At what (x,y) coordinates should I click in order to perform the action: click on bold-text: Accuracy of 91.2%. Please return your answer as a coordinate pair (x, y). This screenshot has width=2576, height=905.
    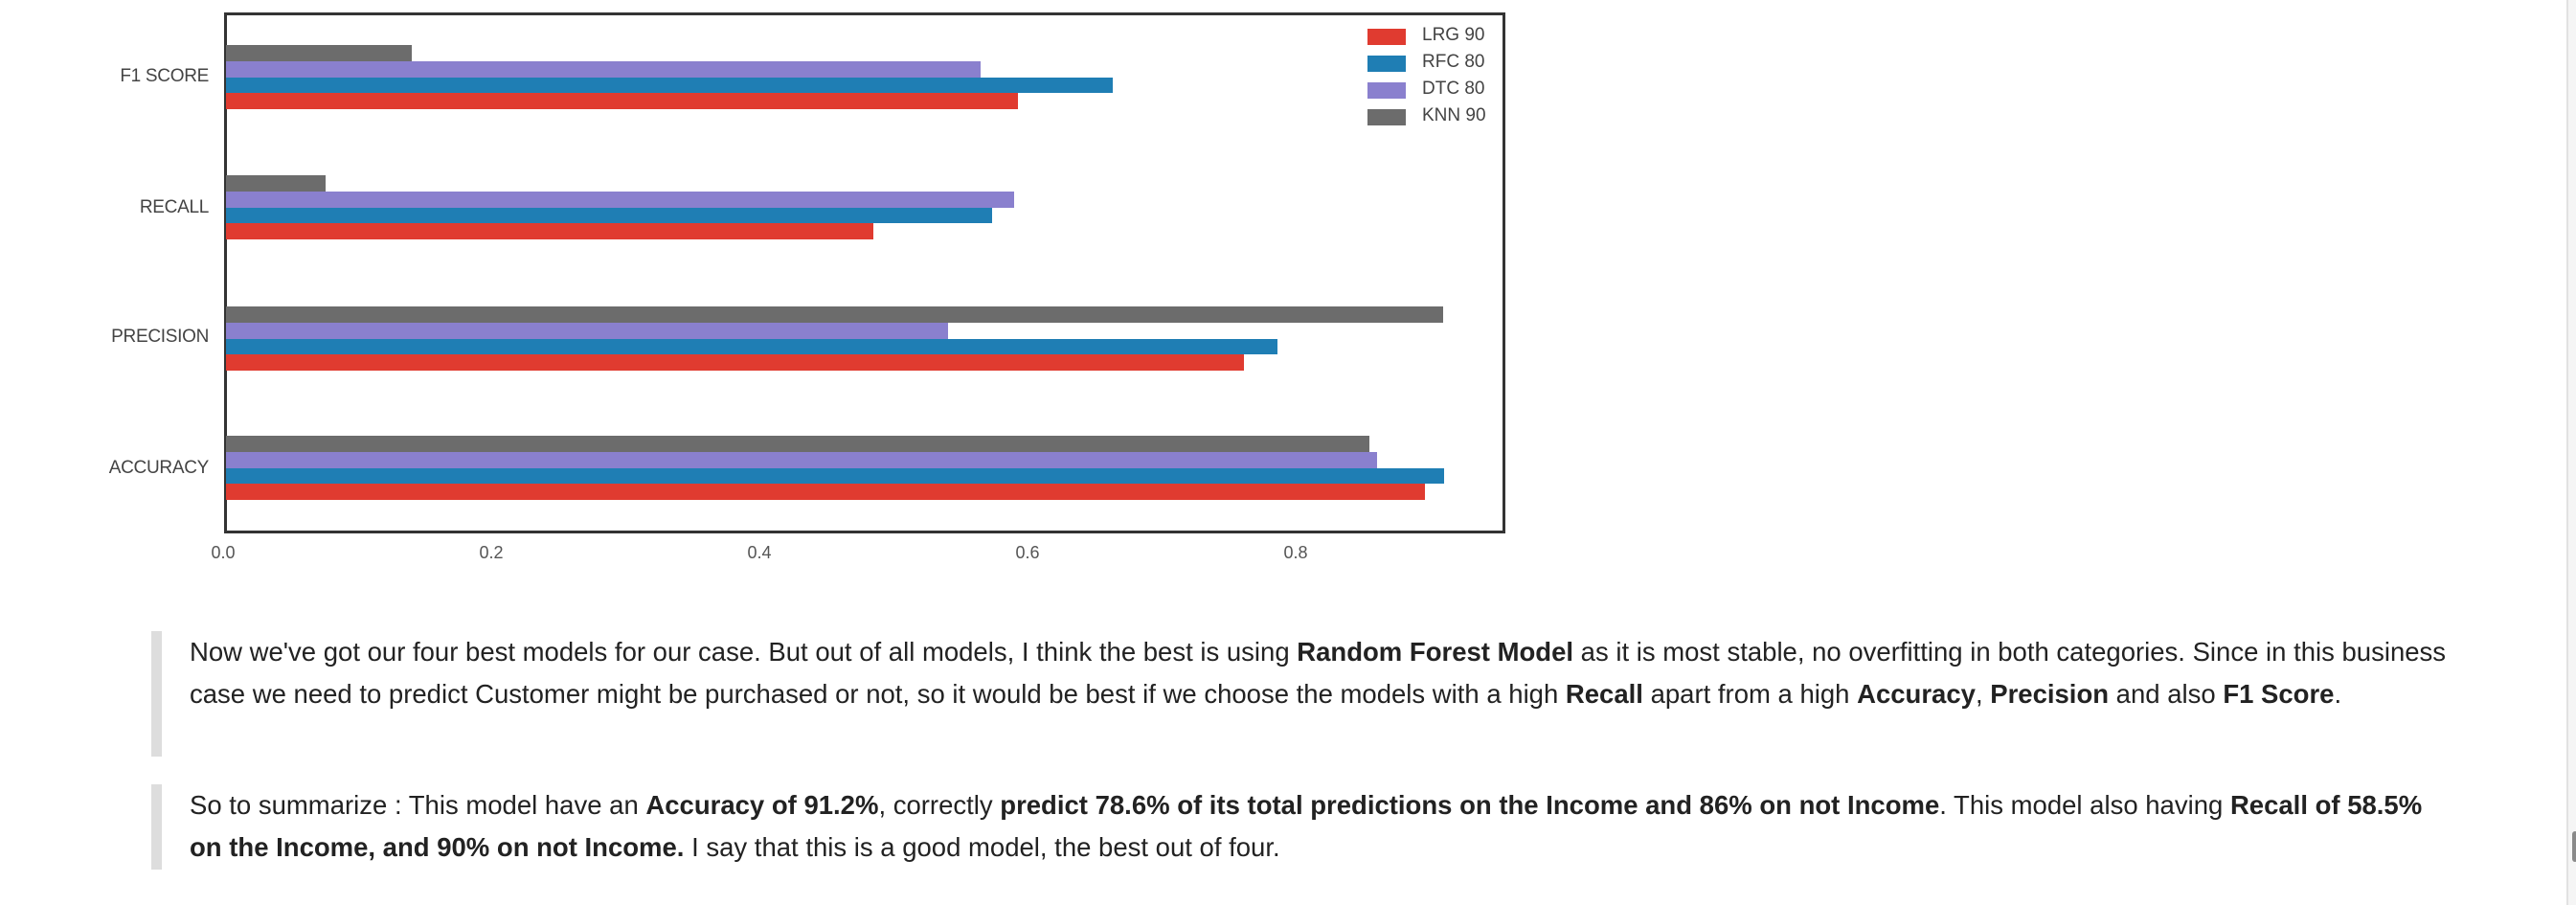
    Looking at the image, I should click on (762, 805).